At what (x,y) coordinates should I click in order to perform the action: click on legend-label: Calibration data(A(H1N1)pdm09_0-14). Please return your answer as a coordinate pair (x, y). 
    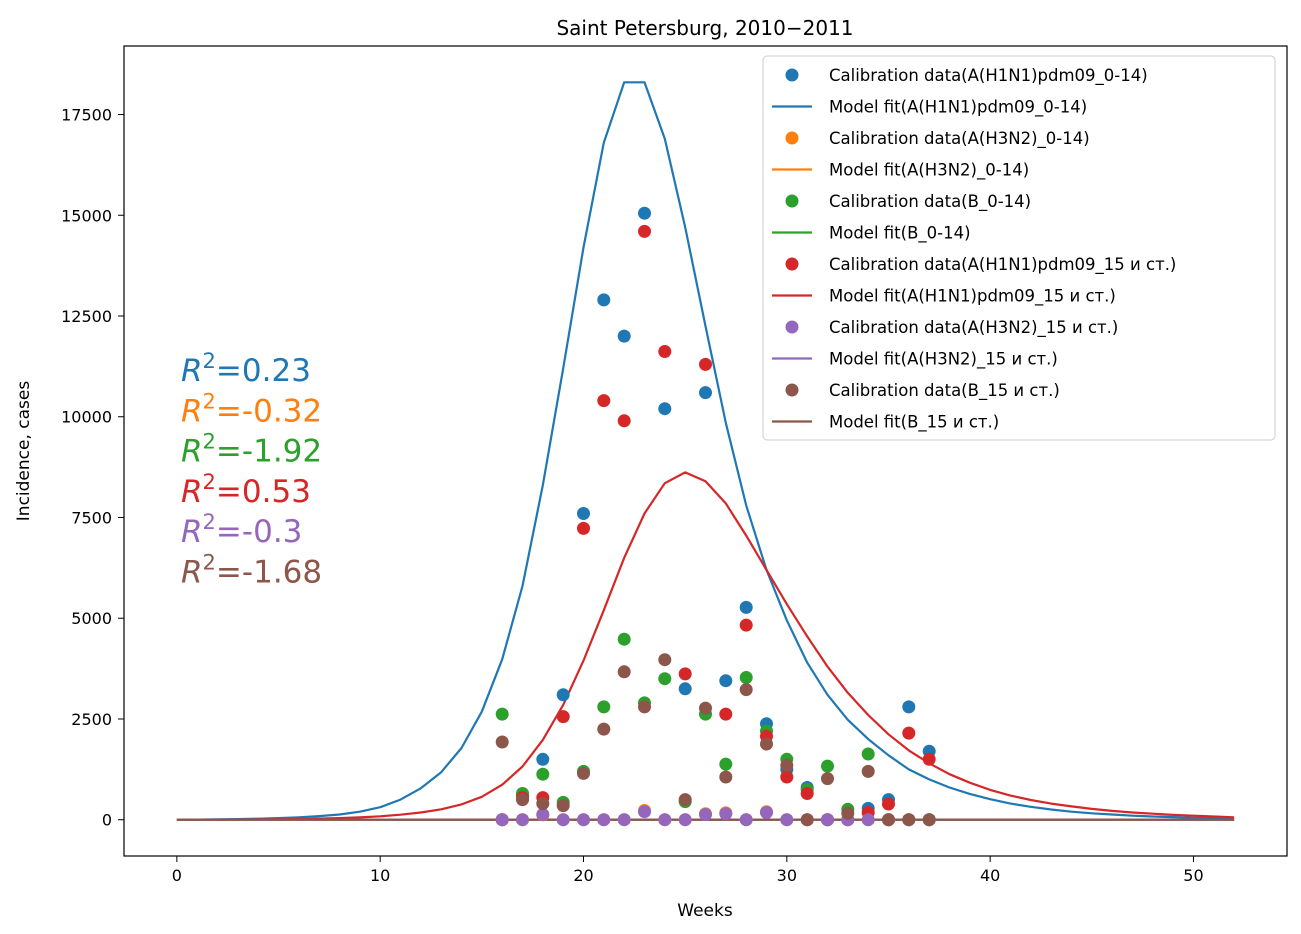
    Looking at the image, I should click on (988, 76).